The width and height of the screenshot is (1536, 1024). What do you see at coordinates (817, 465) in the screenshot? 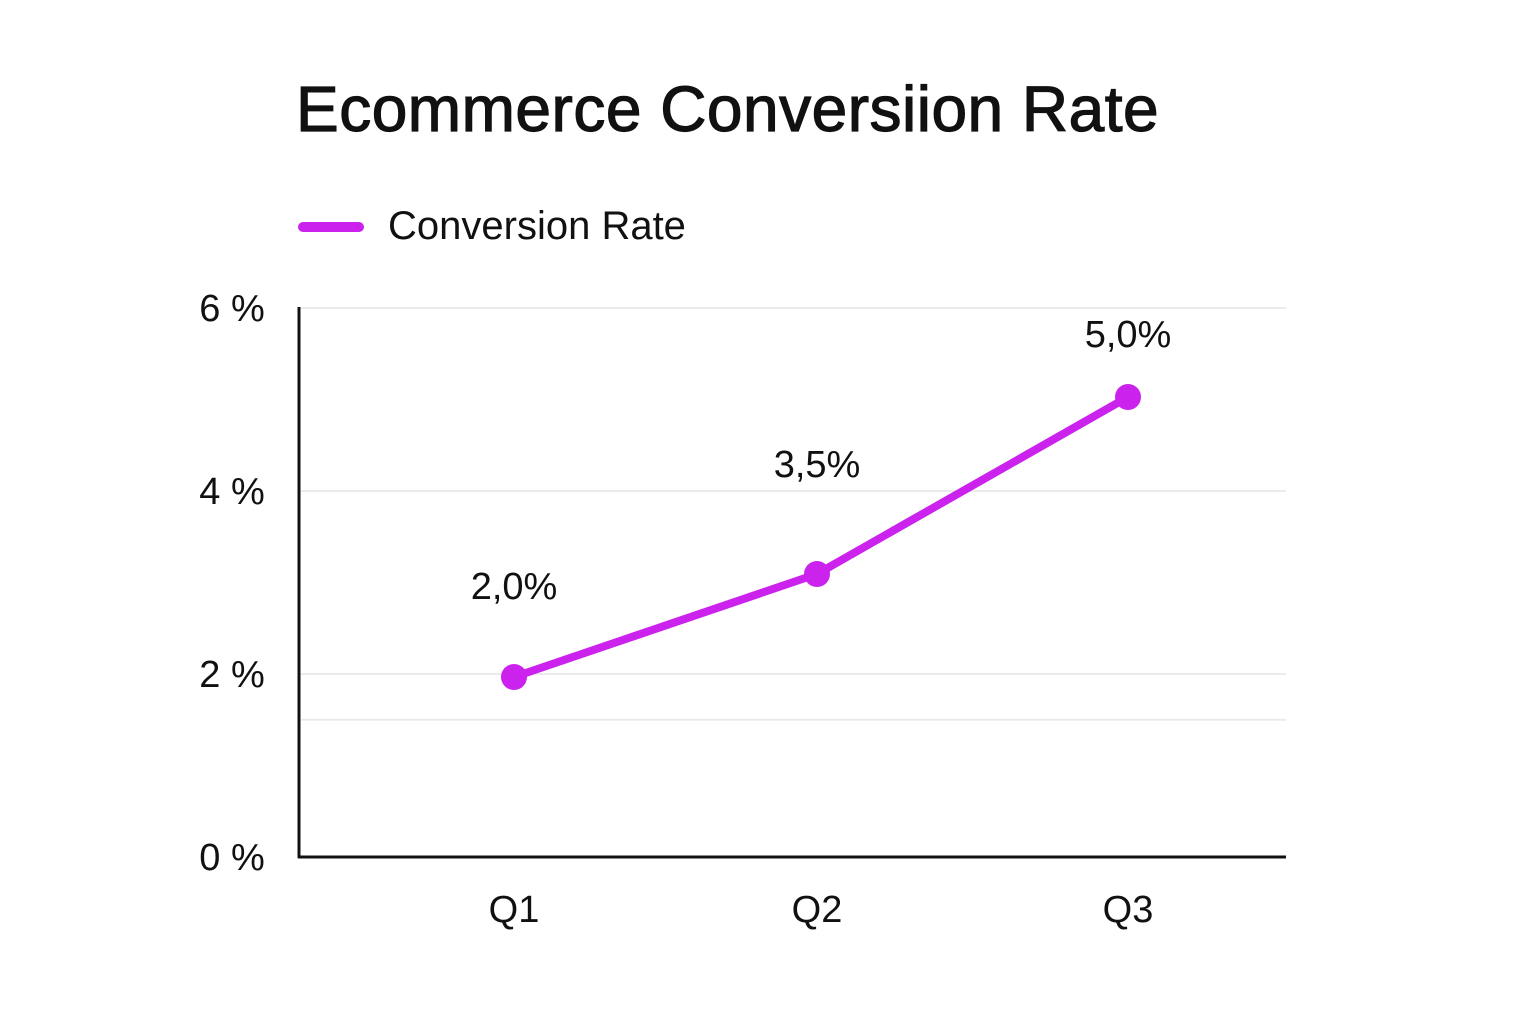
I see `data-label-q2: 3,5%` at bounding box center [817, 465].